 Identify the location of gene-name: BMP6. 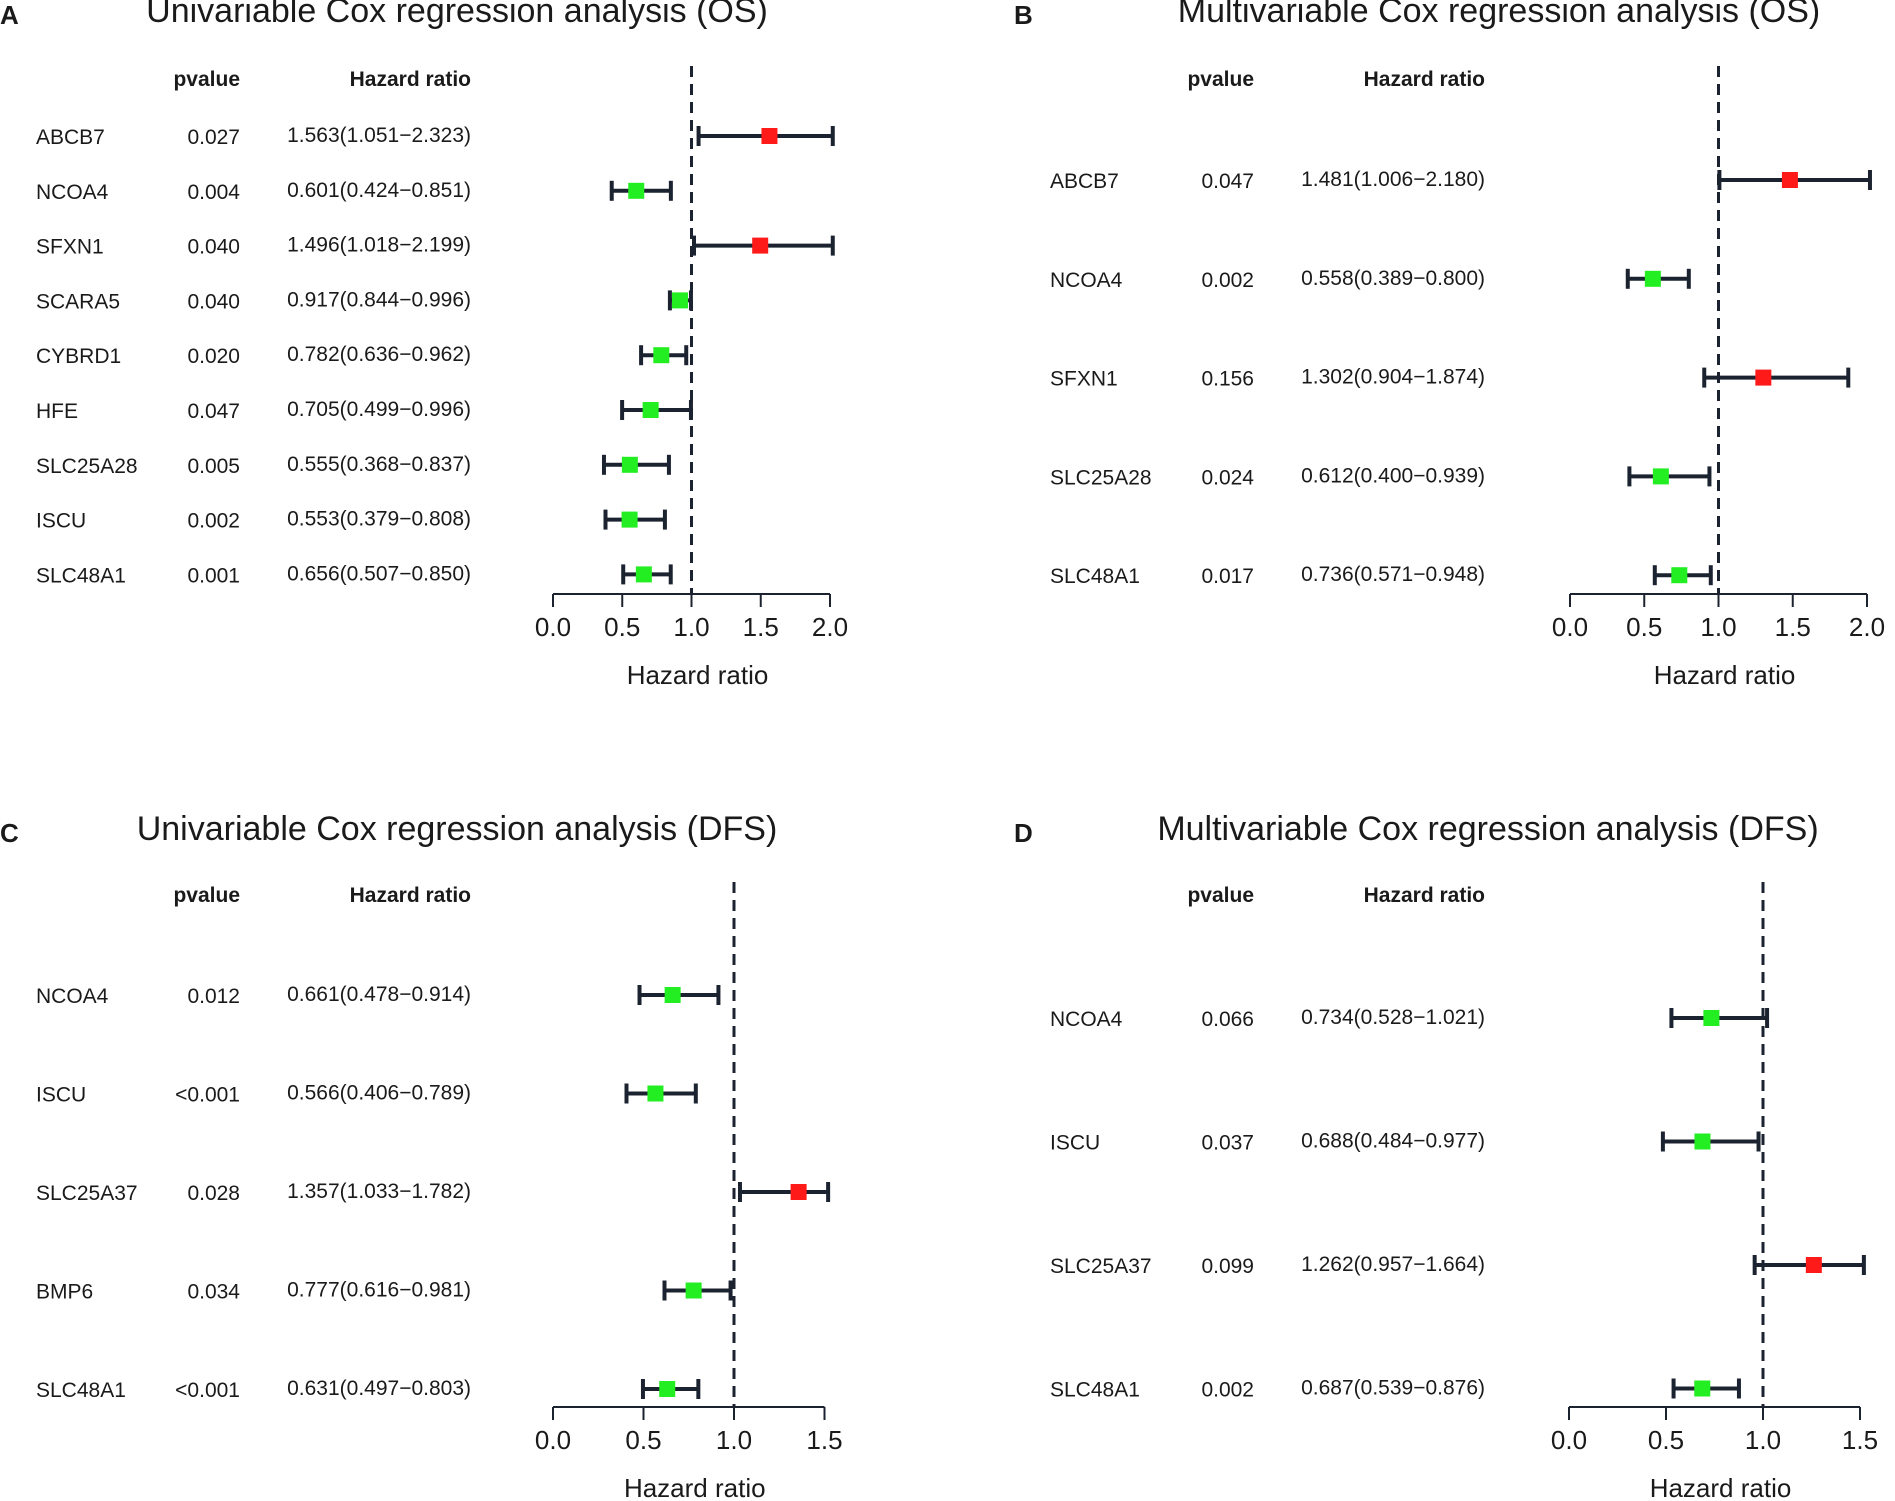
(64, 1292).